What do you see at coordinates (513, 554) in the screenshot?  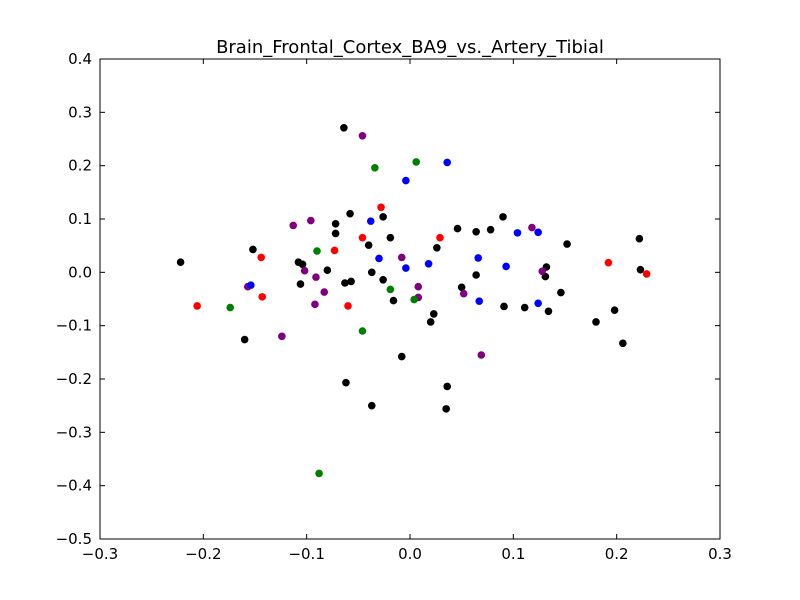 I see `x-tick-label: 0.1` at bounding box center [513, 554].